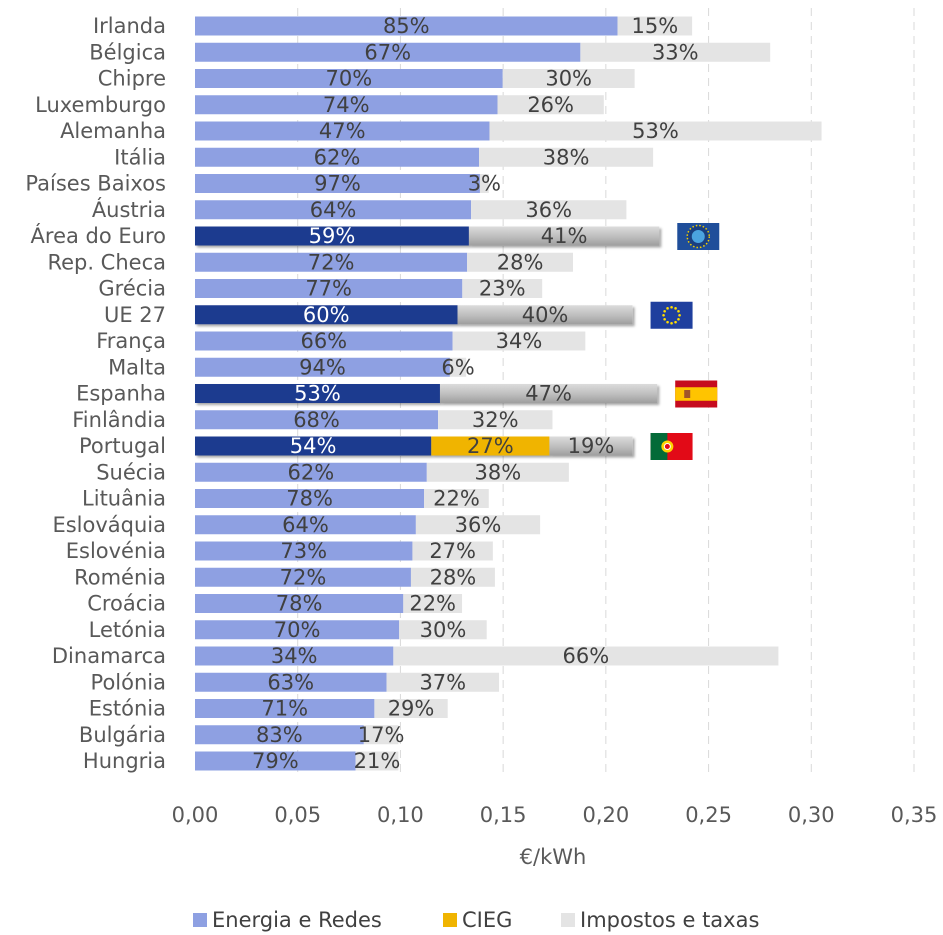  I want to click on bar-row: 72% 28%, so click(345, 577).